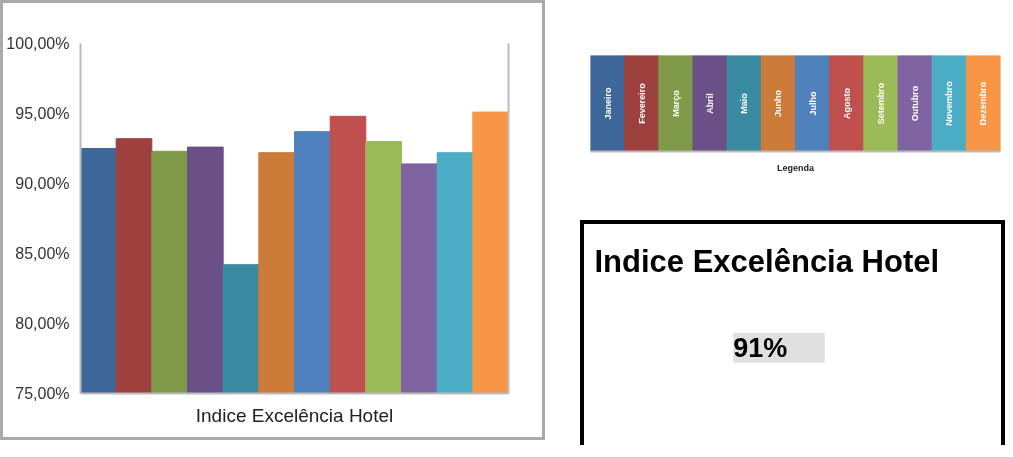 This screenshot has width=1013, height=457. I want to click on x-tick-label: Setembro, so click(880, 103).